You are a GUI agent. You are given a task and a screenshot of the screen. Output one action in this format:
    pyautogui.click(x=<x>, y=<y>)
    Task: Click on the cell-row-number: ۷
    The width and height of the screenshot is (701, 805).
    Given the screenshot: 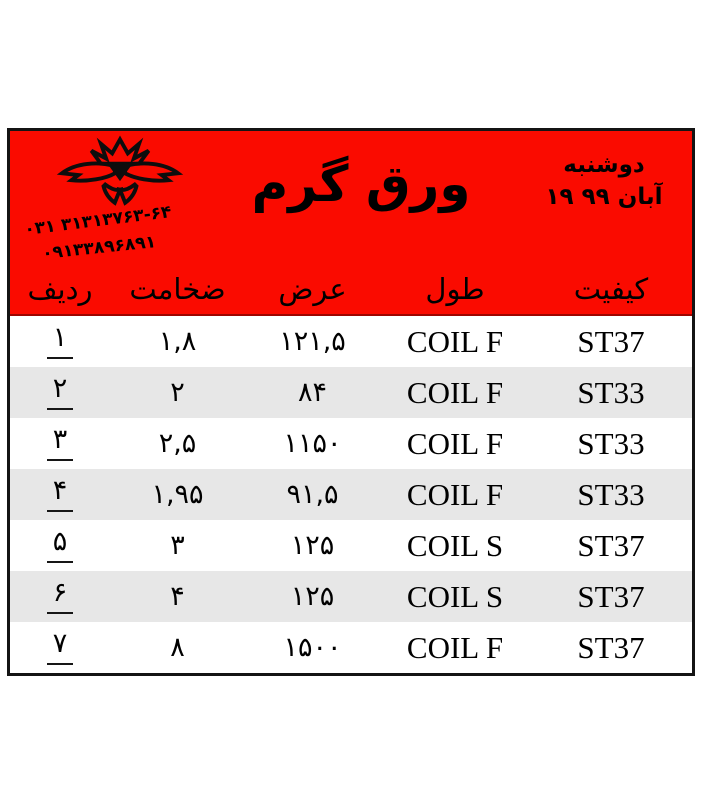 What is the action you would take?
    pyautogui.click(x=60, y=647)
    